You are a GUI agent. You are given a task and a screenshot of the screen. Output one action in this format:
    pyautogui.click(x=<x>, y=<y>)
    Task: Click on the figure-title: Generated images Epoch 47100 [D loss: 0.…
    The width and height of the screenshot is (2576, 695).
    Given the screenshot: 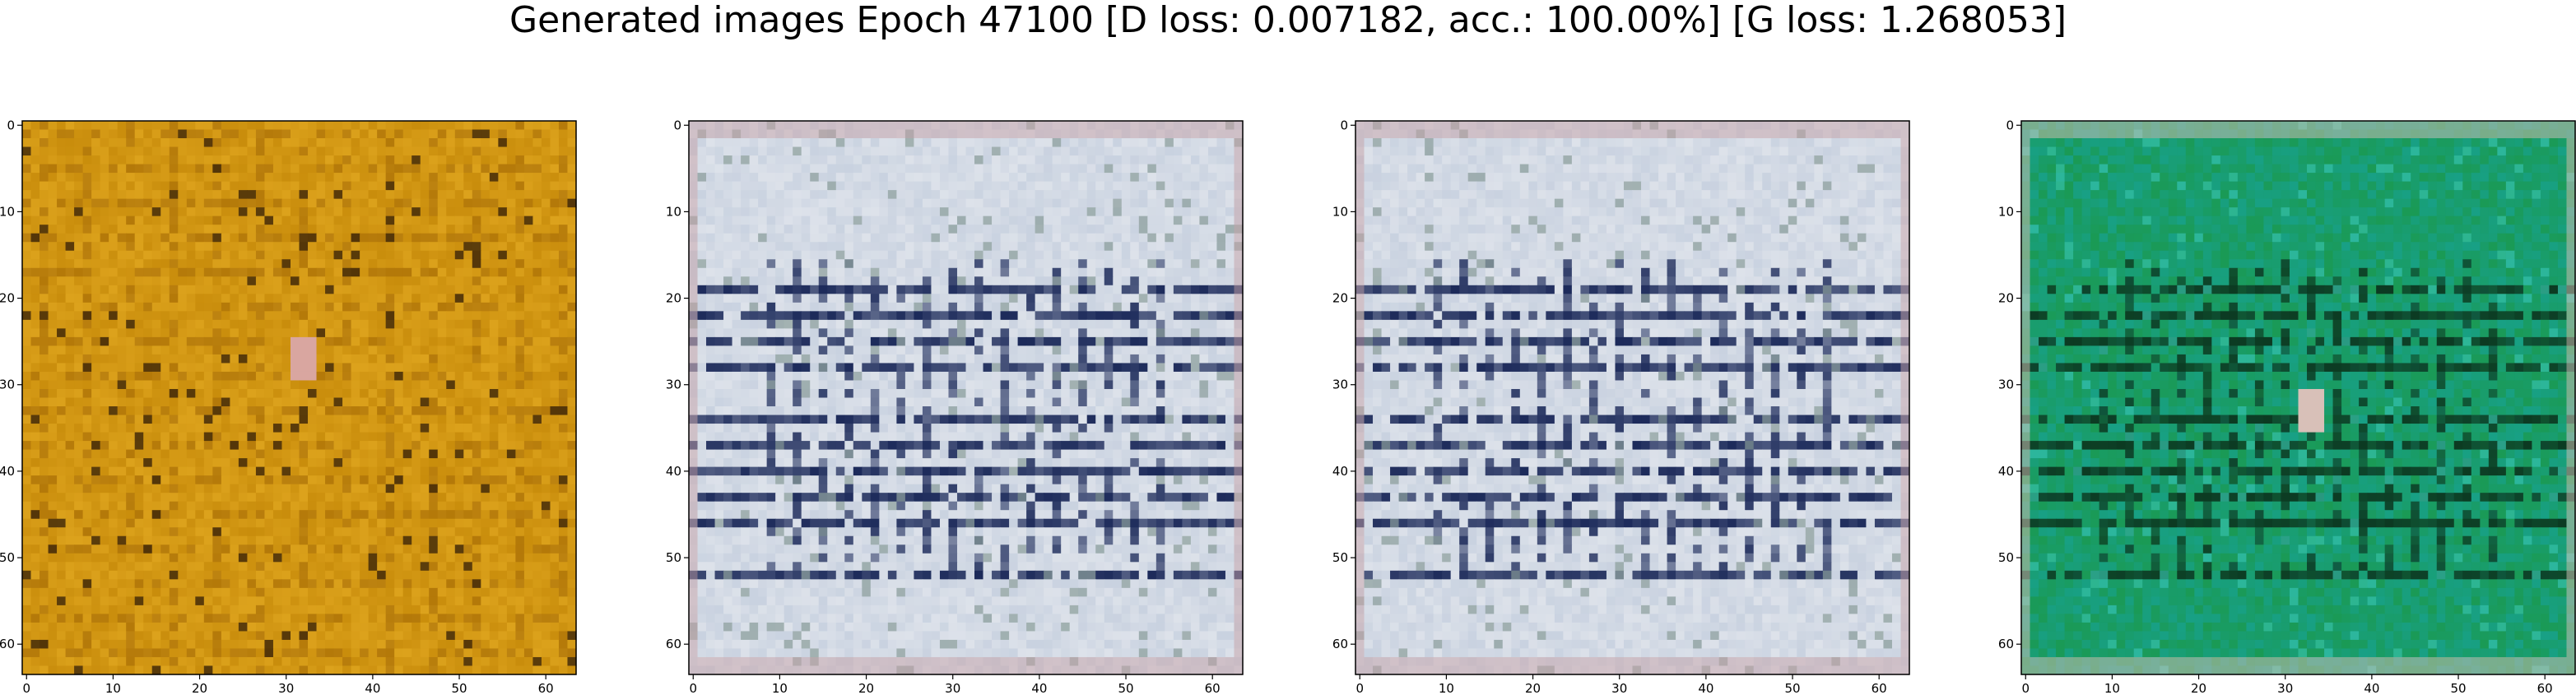 What is the action you would take?
    pyautogui.click(x=1288, y=20)
    